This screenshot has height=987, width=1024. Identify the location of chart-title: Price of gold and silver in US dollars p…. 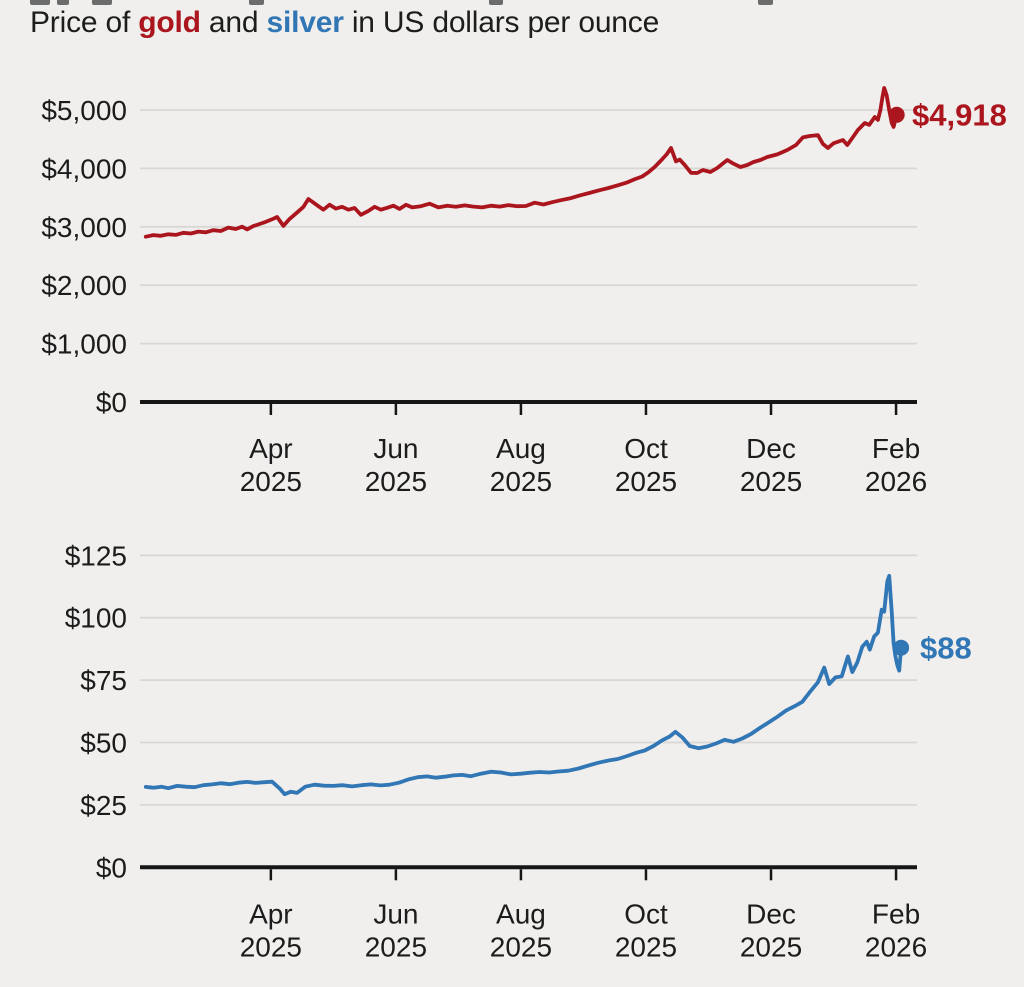
(344, 23).